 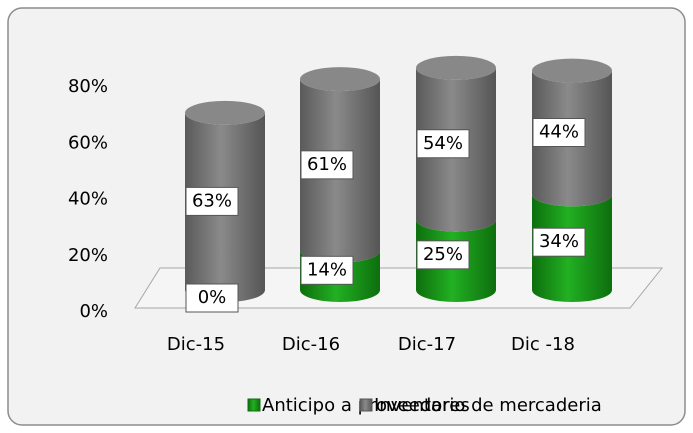 What do you see at coordinates (543, 344) in the screenshot?
I see `x-tick-label: Dic -18` at bounding box center [543, 344].